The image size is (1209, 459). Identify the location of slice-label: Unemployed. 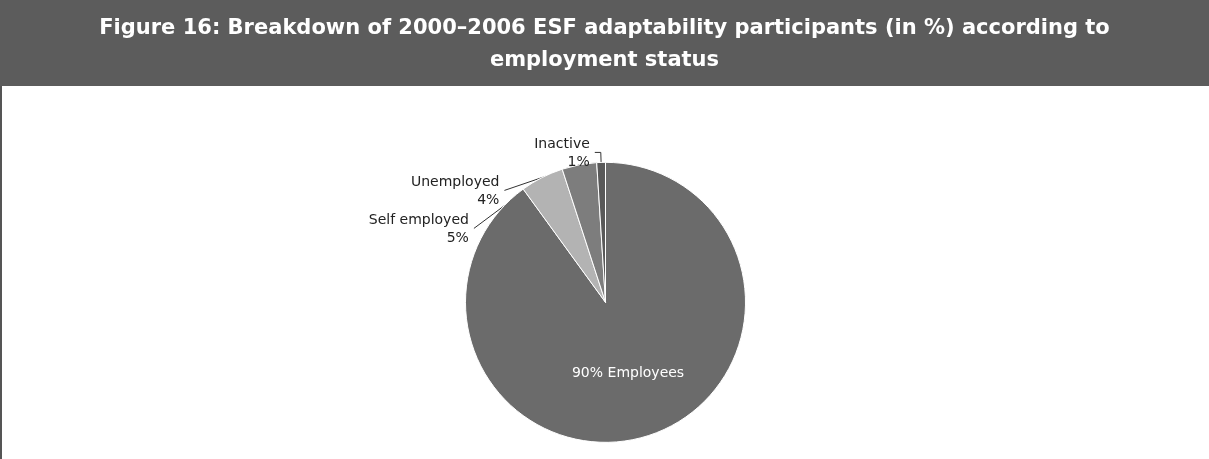
(455, 181).